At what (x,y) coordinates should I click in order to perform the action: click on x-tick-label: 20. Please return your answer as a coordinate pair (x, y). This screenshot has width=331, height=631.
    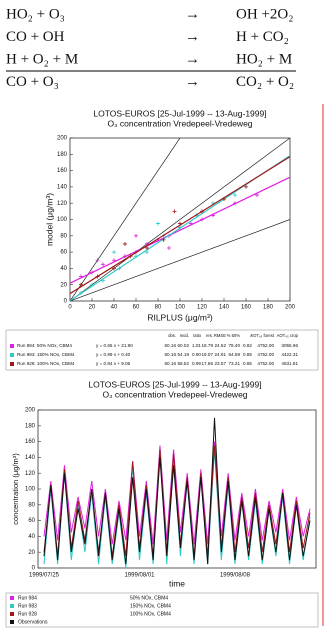
    Looking at the image, I should click on (92, 308).